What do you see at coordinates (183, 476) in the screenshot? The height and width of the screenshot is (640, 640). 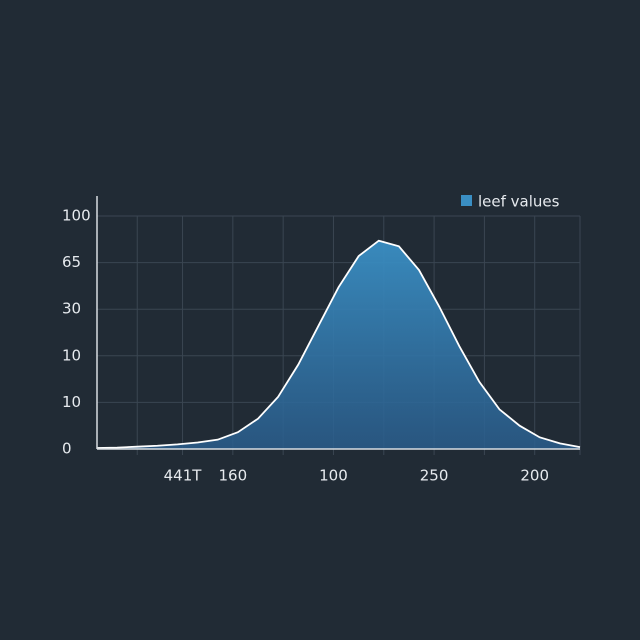 I see `x-tick-label: 441T` at bounding box center [183, 476].